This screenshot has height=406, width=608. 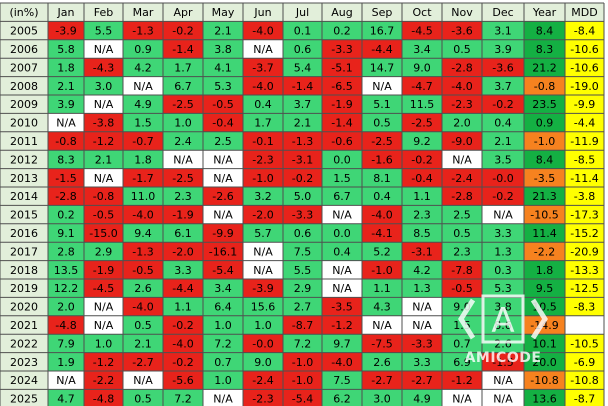 What do you see at coordinates (183, 233) in the screenshot?
I see `data-cell: 6.1` at bounding box center [183, 233].